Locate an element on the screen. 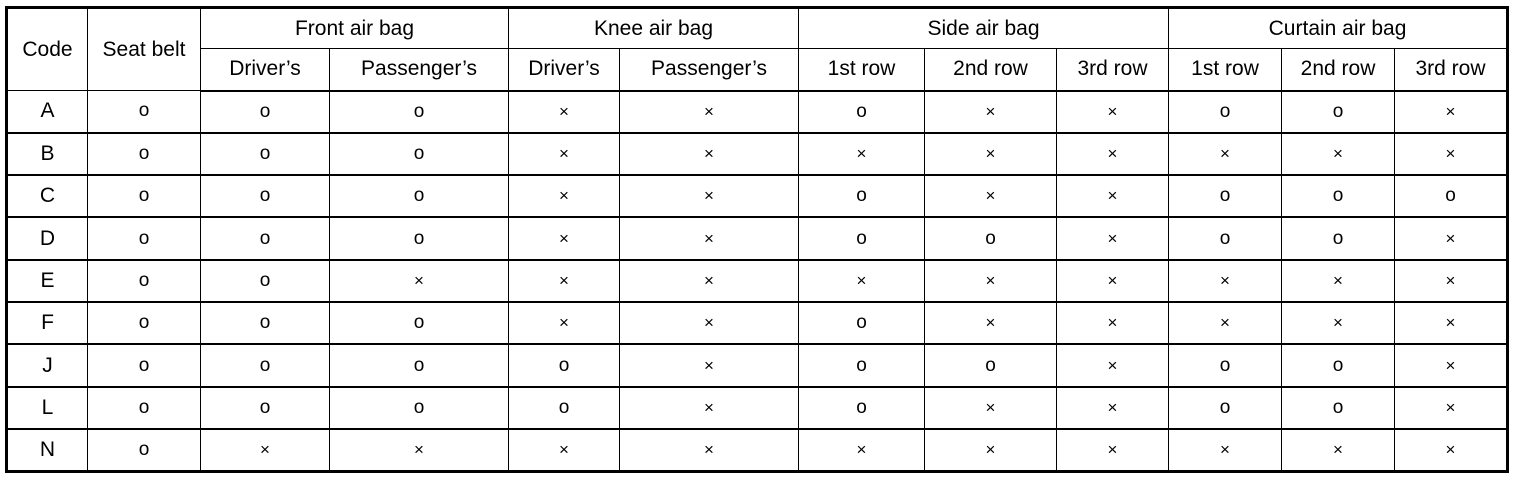  code-cell: J is located at coordinates (47, 366).